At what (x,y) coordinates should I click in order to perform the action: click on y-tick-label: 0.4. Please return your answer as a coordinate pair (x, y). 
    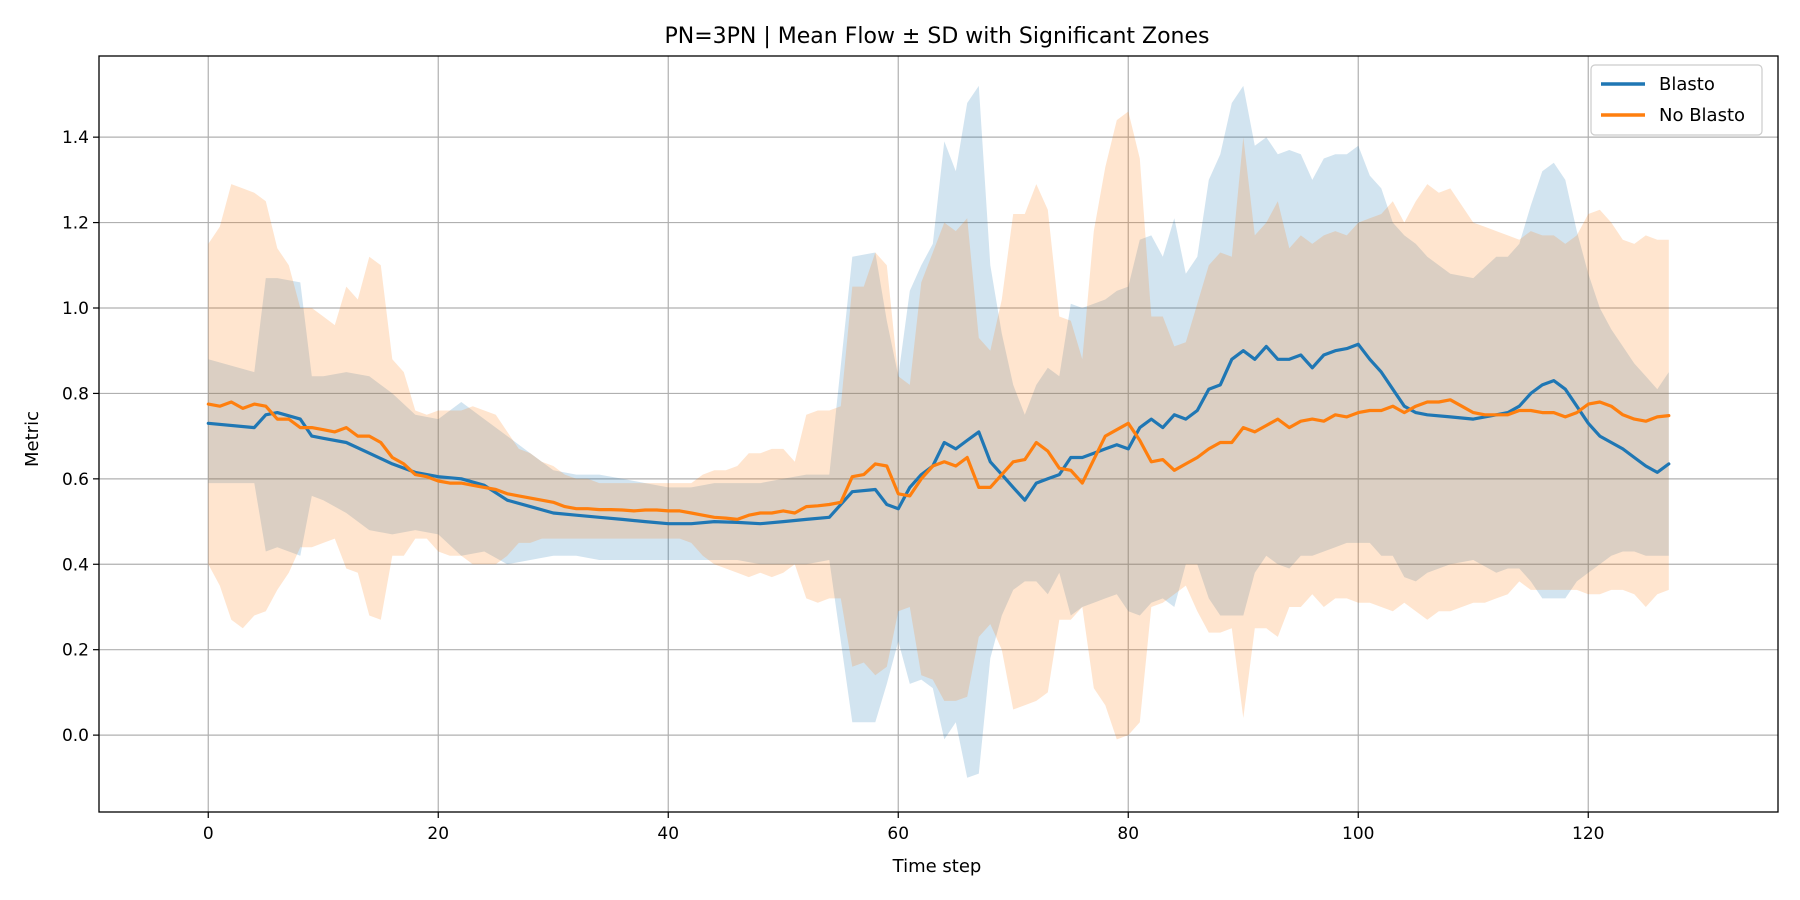
    Looking at the image, I should click on (75, 565).